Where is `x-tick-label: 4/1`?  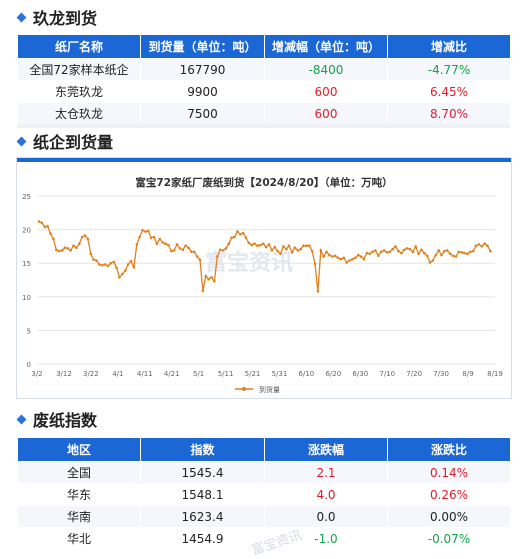 x-tick-label: 4/1 is located at coordinates (117, 374).